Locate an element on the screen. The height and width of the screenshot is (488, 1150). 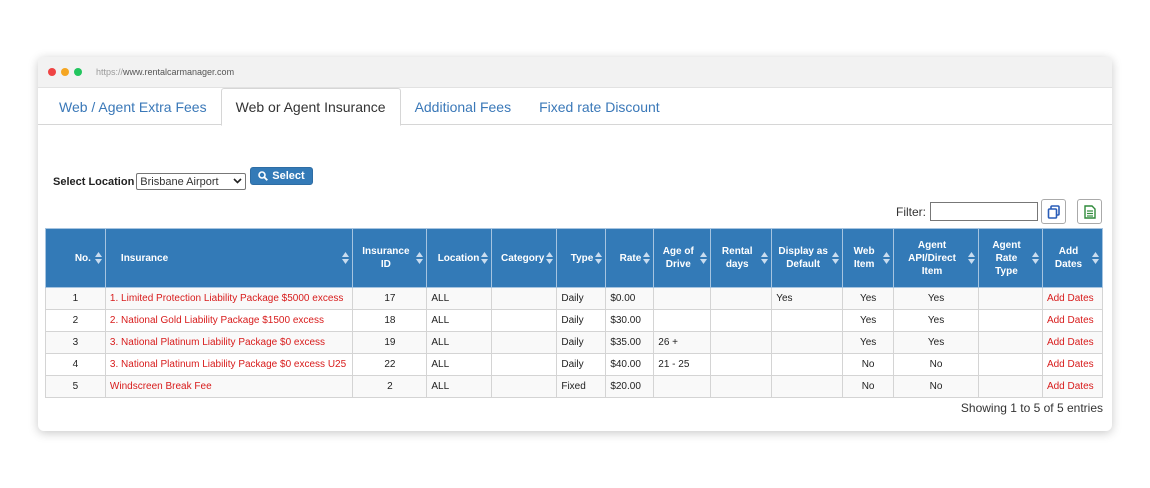
cell-default: Yes is located at coordinates (807, 298).